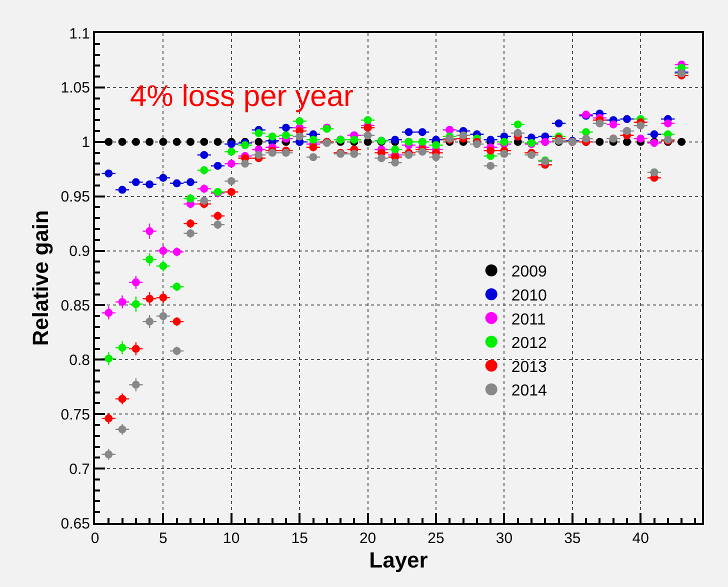  I want to click on x-tick-label: 15, so click(299, 538).